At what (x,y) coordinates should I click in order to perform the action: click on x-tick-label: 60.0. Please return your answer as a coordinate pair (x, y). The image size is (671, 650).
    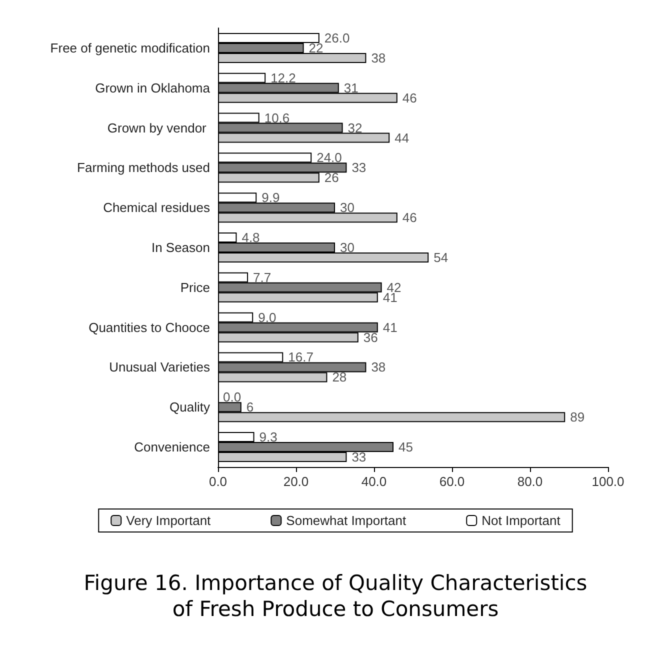
    Looking at the image, I should click on (452, 481).